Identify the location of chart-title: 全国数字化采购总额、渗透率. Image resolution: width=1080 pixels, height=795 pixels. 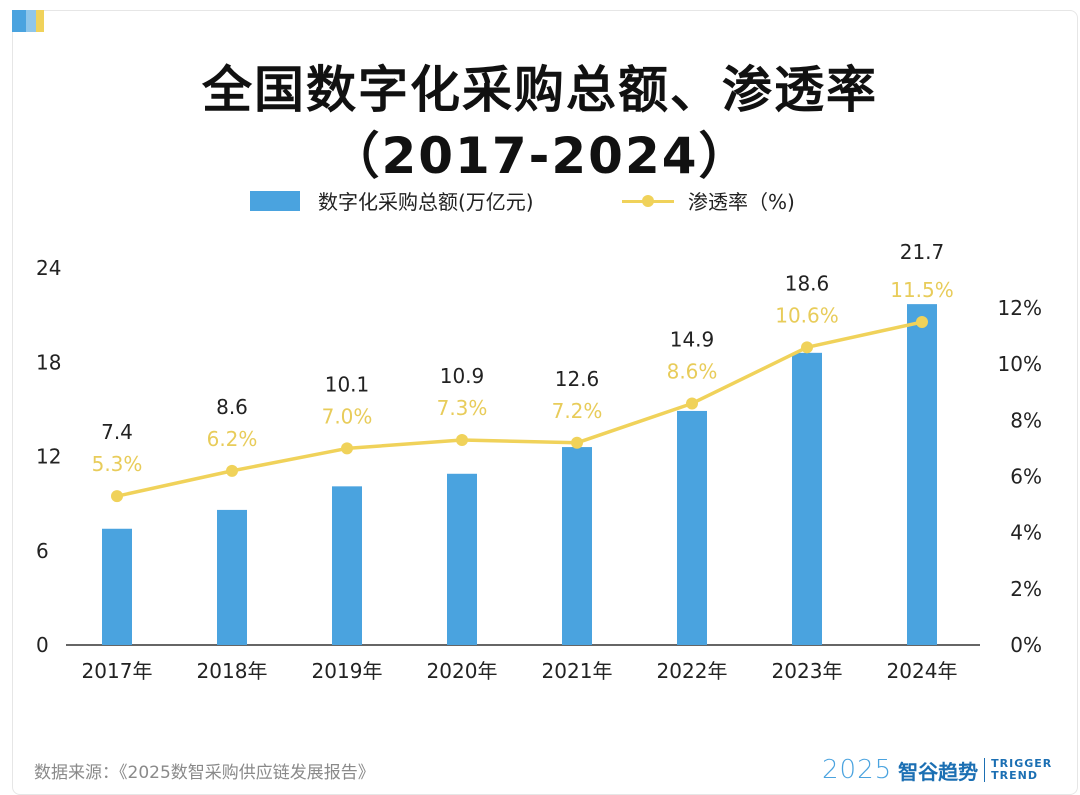
(540, 90).